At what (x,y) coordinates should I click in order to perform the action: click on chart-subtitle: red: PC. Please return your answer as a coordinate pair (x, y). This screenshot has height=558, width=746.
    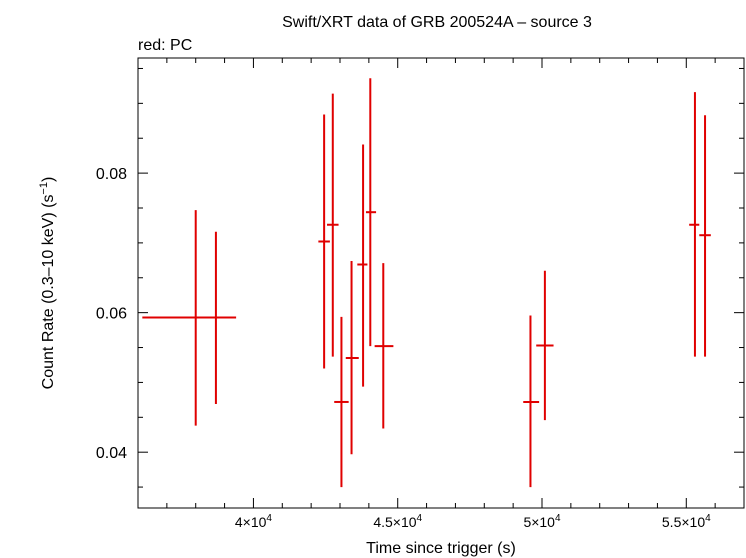
    Looking at the image, I should click on (165, 45).